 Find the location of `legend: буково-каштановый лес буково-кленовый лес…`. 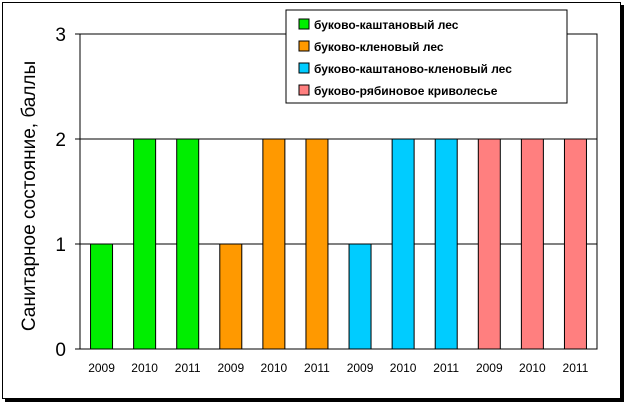

legend: буково-каштановый лес буково-кленовый лес… is located at coordinates (426, 56).